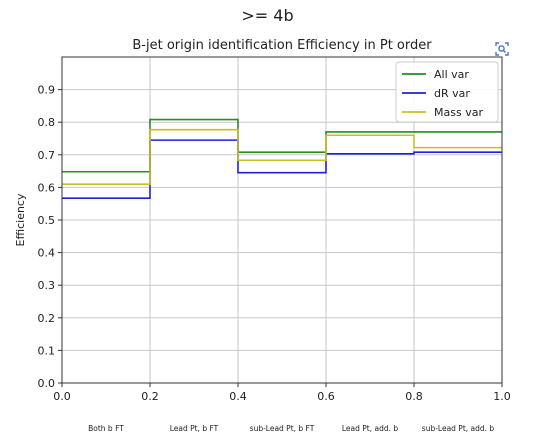  What do you see at coordinates (20, 219) in the screenshot?
I see `y-axis-label: Efficiency` at bounding box center [20, 219].